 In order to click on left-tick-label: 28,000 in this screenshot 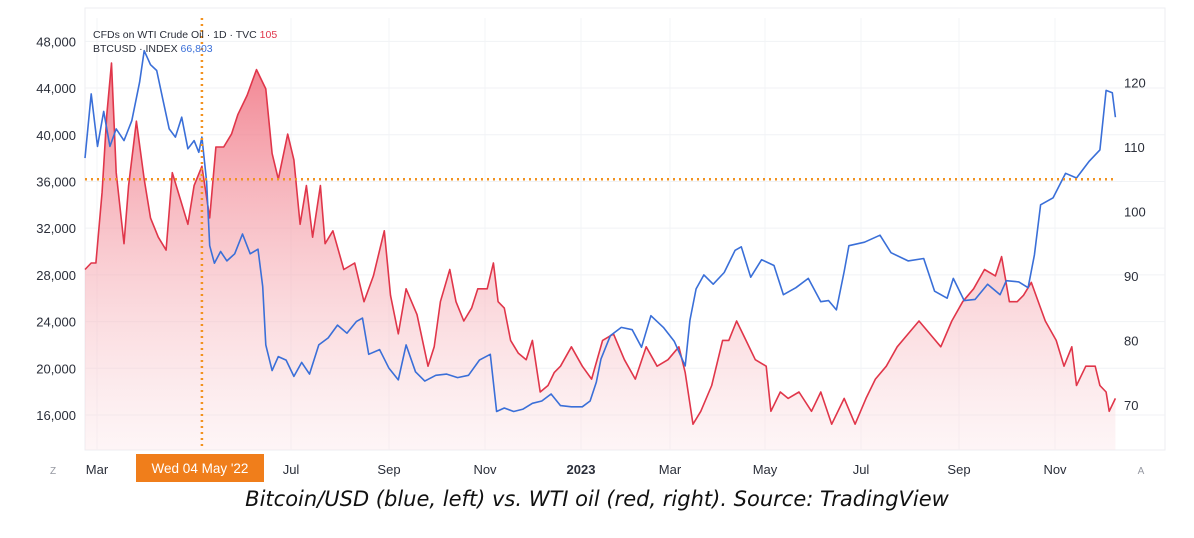, I will do `click(56, 275)`.